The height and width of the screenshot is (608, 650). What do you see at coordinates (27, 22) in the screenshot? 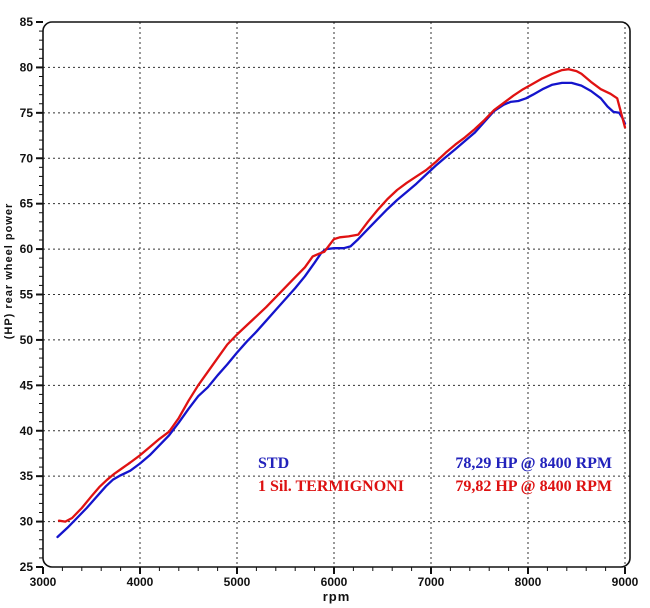
I see `y-tick-label-85: 85` at bounding box center [27, 22].